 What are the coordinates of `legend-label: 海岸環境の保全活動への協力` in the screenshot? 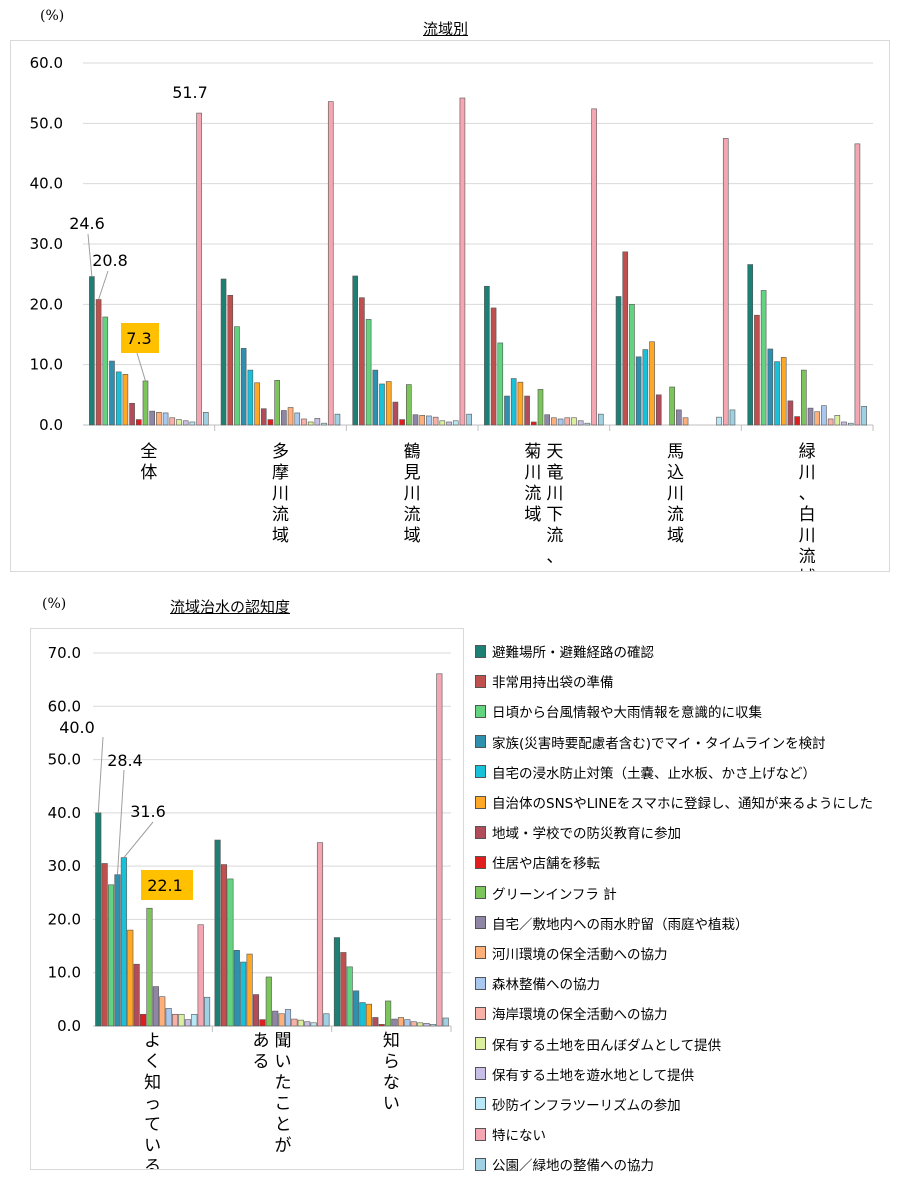 It's located at (580, 1015).